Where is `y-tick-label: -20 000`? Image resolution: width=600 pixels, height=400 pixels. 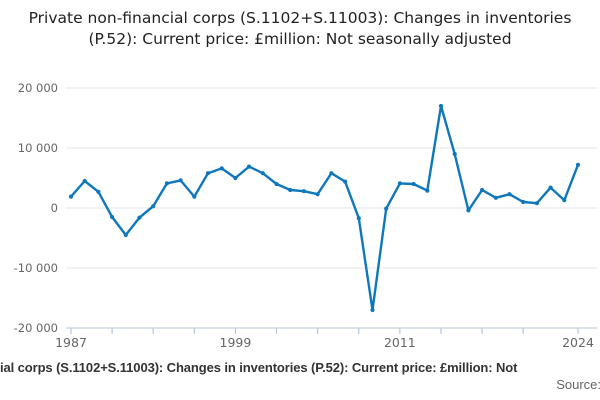 y-tick-label: -20 000 is located at coordinates (36, 328).